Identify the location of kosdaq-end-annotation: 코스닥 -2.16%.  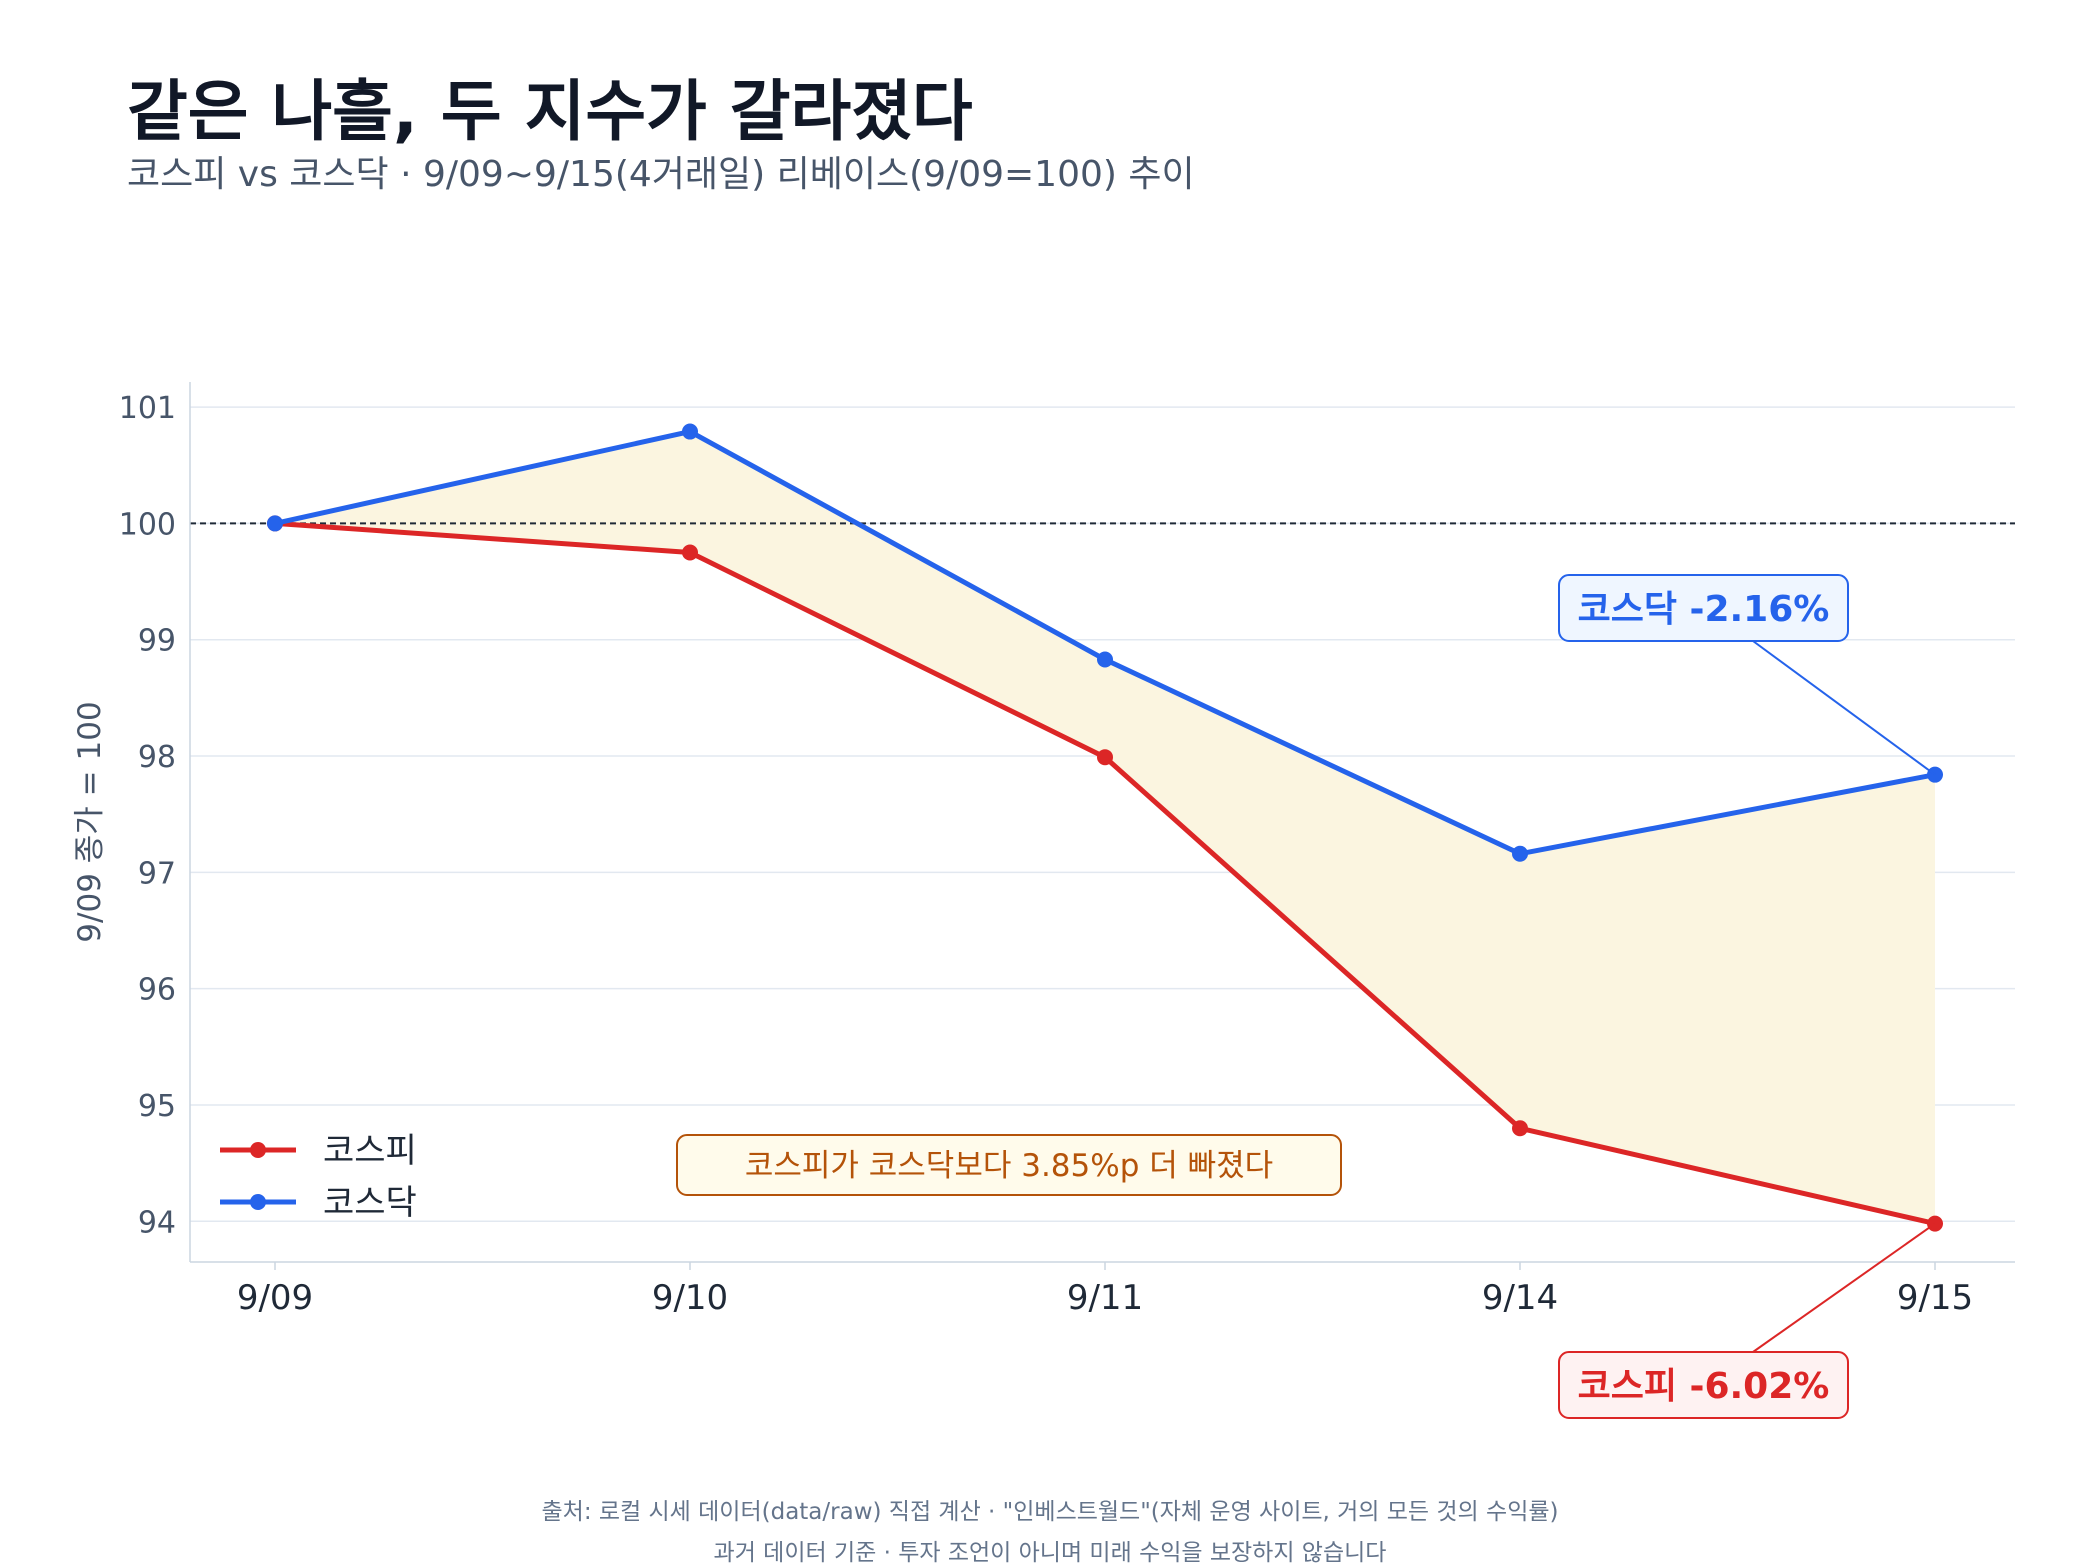
(1747, 675).